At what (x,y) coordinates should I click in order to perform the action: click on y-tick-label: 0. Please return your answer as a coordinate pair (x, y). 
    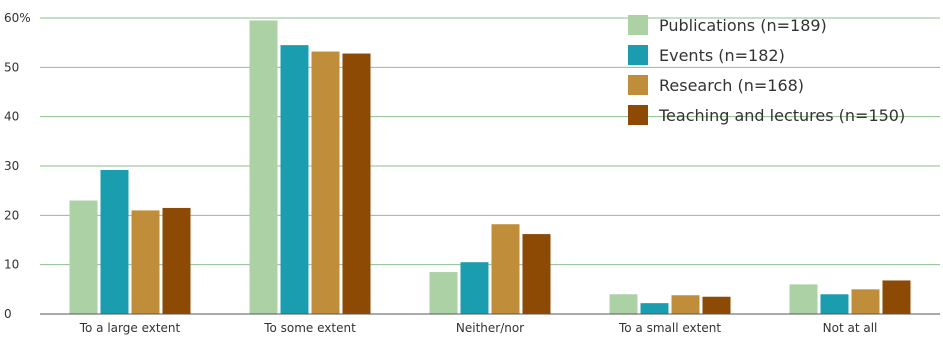
    Looking at the image, I should click on (8, 314).